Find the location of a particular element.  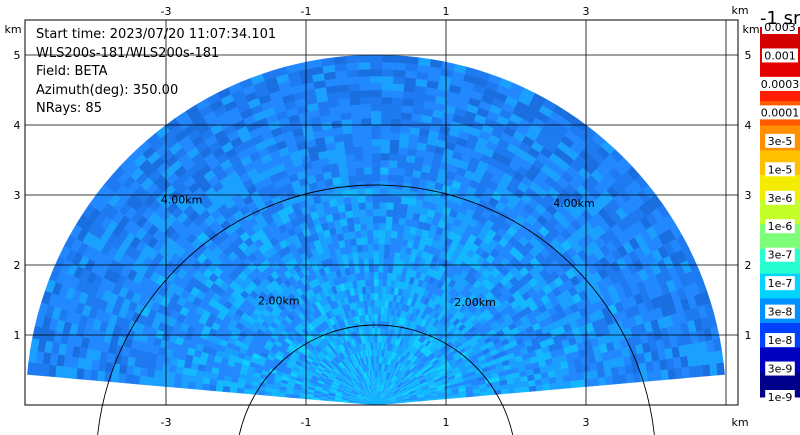

nrays-label: NRays: 85 is located at coordinates (69, 108).